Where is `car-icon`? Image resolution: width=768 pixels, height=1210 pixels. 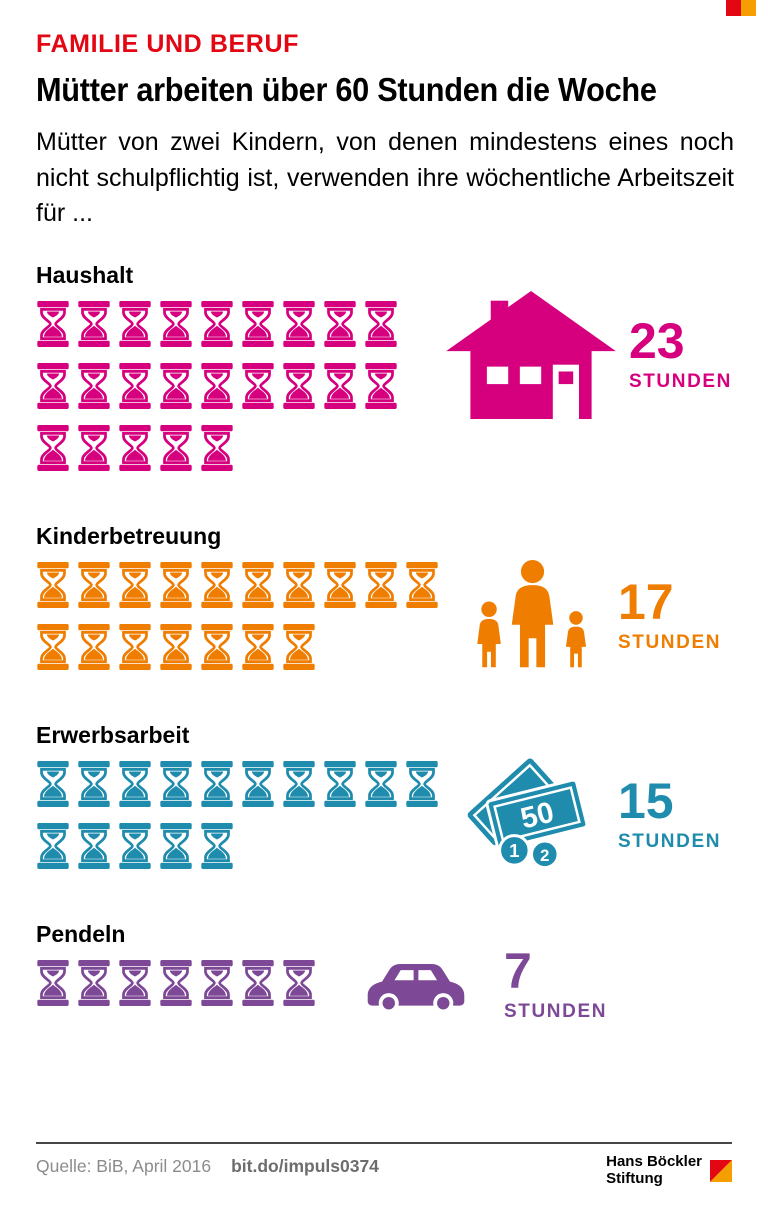 car-icon is located at coordinates (416, 986).